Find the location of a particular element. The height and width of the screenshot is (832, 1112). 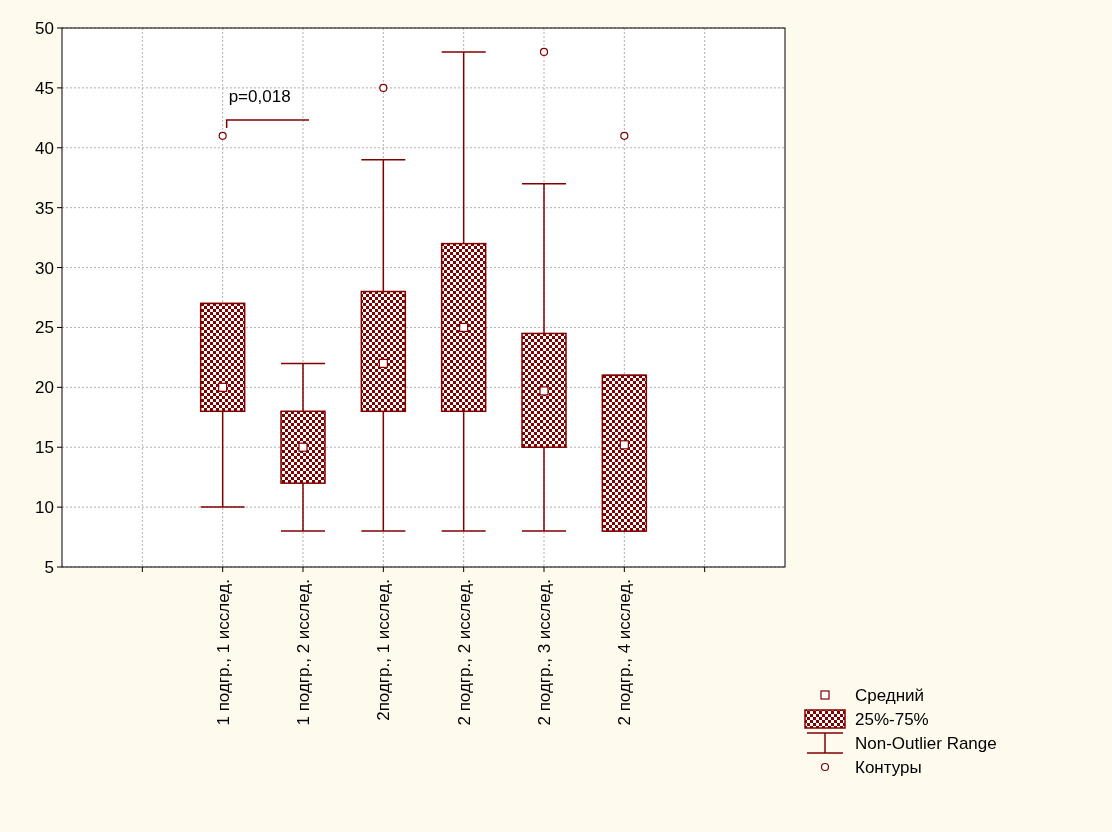

x-tick-label: 1 подгр., 1 исслед. is located at coordinates (223, 652).